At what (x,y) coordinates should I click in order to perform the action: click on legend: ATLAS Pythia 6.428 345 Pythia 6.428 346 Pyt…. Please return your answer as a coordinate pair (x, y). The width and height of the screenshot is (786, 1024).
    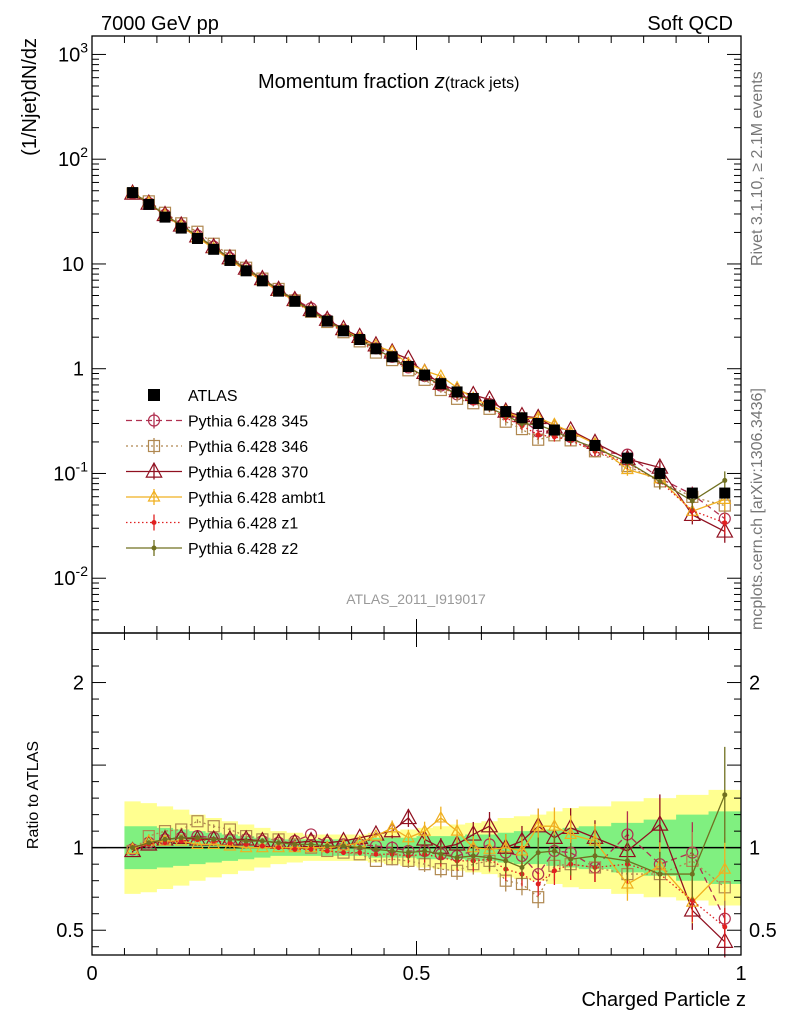
    Looking at the image, I should click on (226, 473).